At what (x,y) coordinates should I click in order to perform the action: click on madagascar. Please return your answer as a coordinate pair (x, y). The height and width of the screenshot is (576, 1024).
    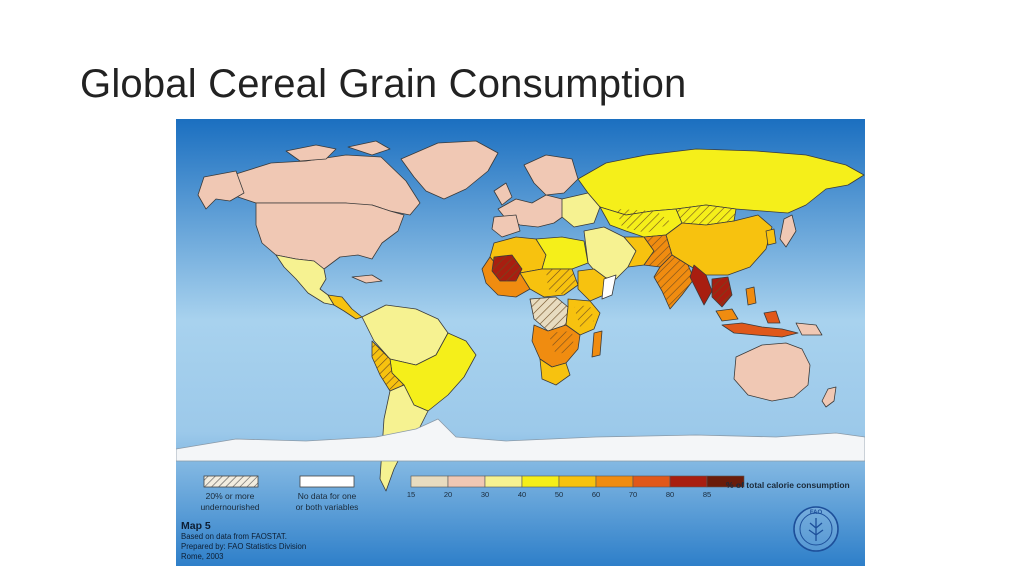
    Looking at the image, I should click on (597, 344).